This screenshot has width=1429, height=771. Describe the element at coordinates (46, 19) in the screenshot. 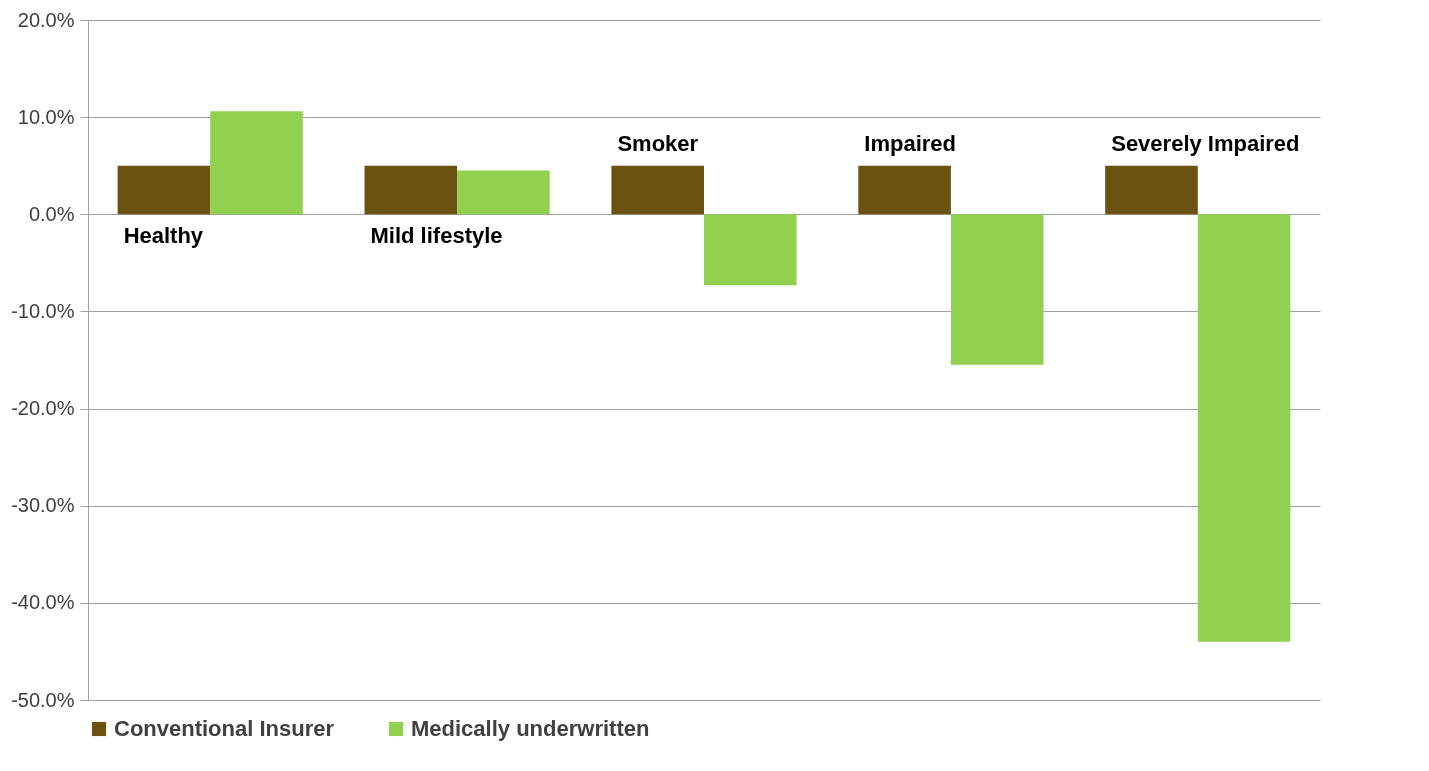

I see `y-tick-label: 20.0%` at that location.